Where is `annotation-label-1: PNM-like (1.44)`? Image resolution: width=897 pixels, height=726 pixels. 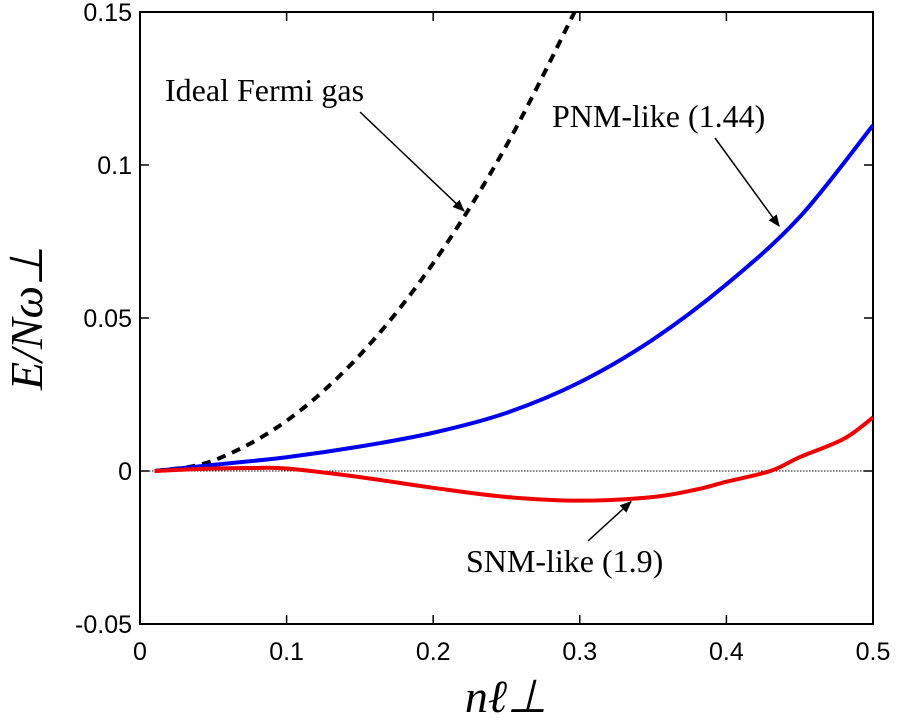
annotation-label-1: PNM-like (1.44) is located at coordinates (658, 116).